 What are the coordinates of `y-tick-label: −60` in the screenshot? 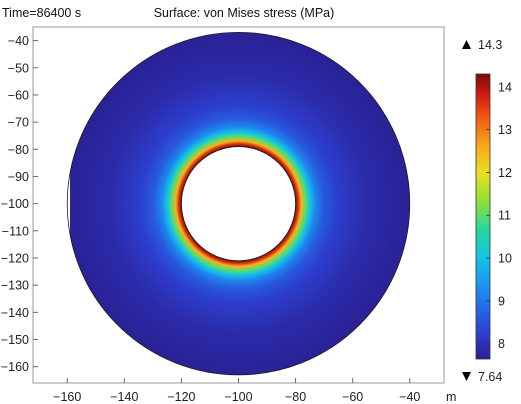 It's located at (18, 95).